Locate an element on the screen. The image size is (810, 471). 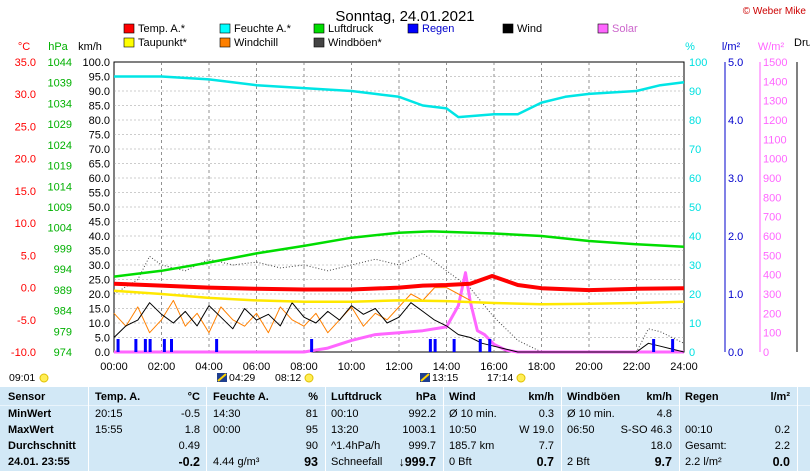
series-temp-a is located at coordinates (399, 283).